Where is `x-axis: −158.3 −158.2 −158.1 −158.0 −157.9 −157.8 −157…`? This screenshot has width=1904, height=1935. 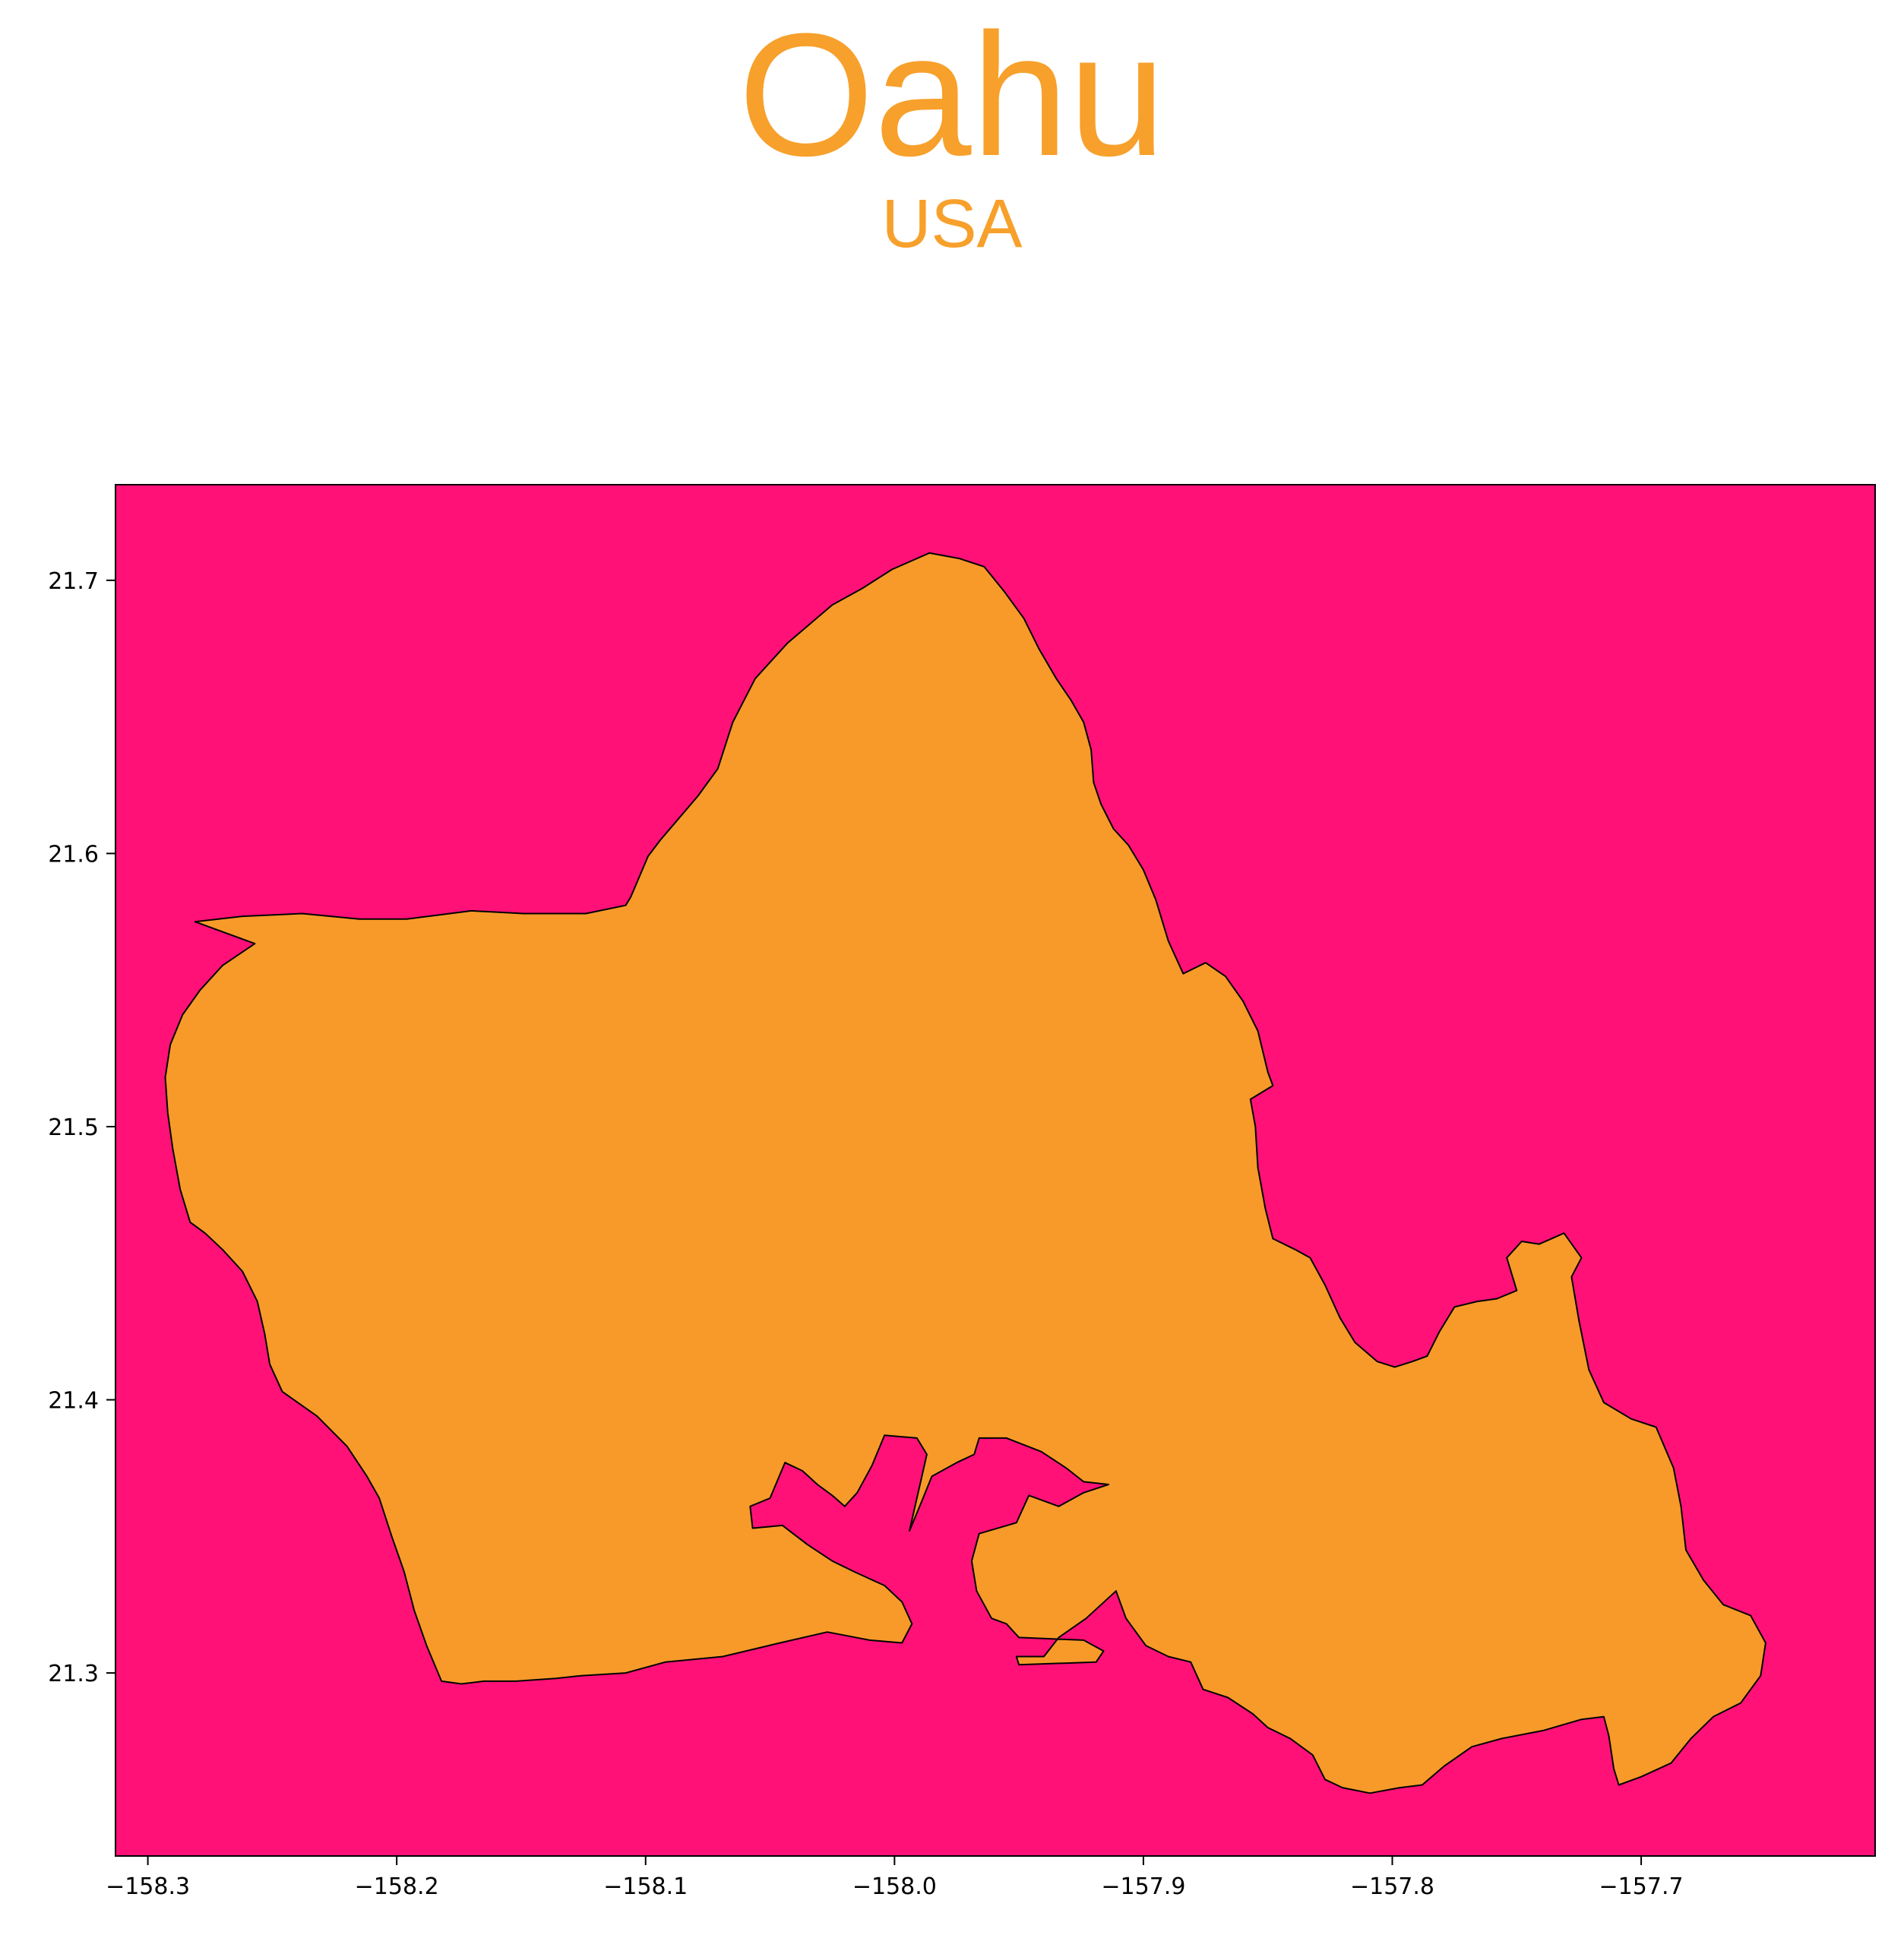
x-axis: −158.3 −158.2 −158.1 −158.0 −157.9 −157.8 −157… is located at coordinates (895, 1878).